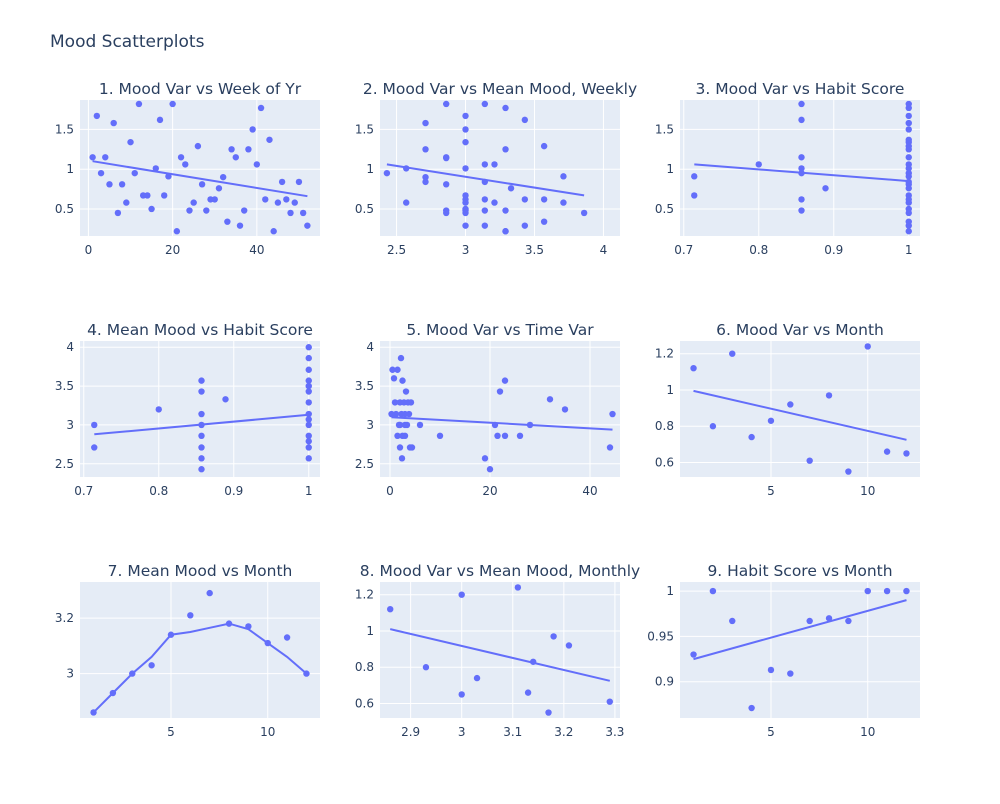 The width and height of the screenshot is (1000, 804). Describe the element at coordinates (200, 571) in the screenshot. I see `chart-7-title: 7. Mean Mood vs Month` at that location.